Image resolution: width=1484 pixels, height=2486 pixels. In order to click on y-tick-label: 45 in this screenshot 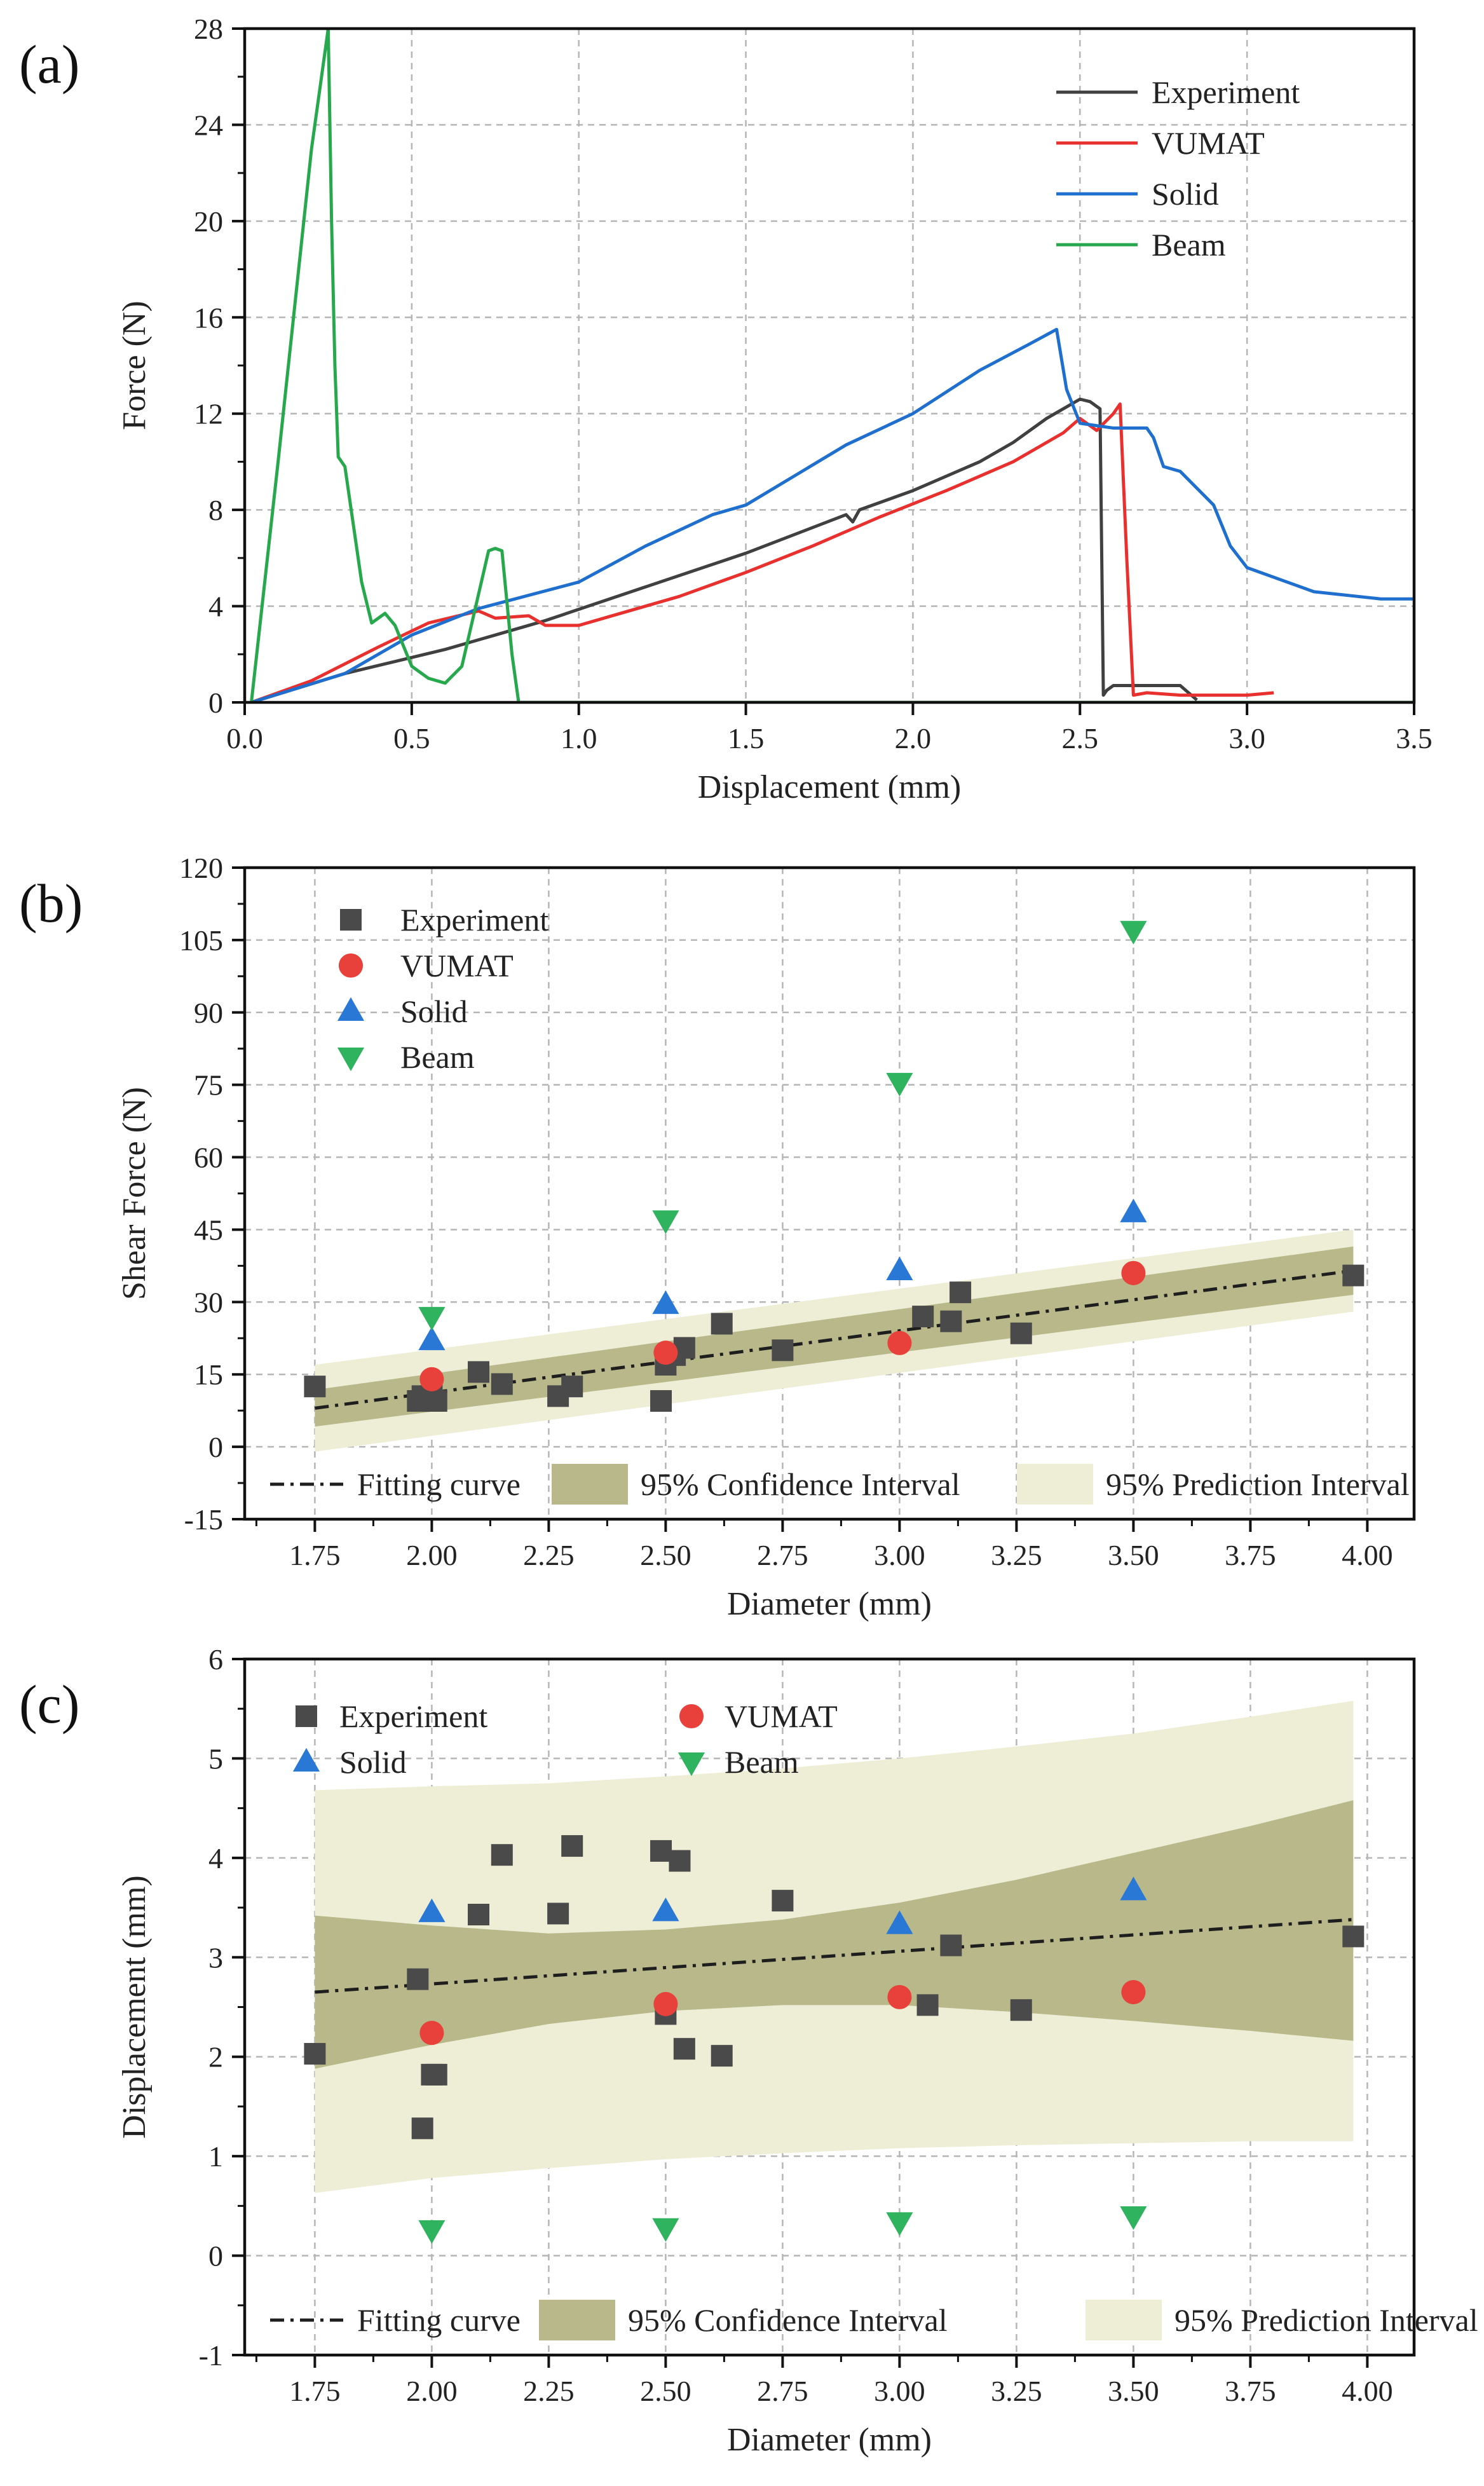, I will do `click(208, 1229)`.